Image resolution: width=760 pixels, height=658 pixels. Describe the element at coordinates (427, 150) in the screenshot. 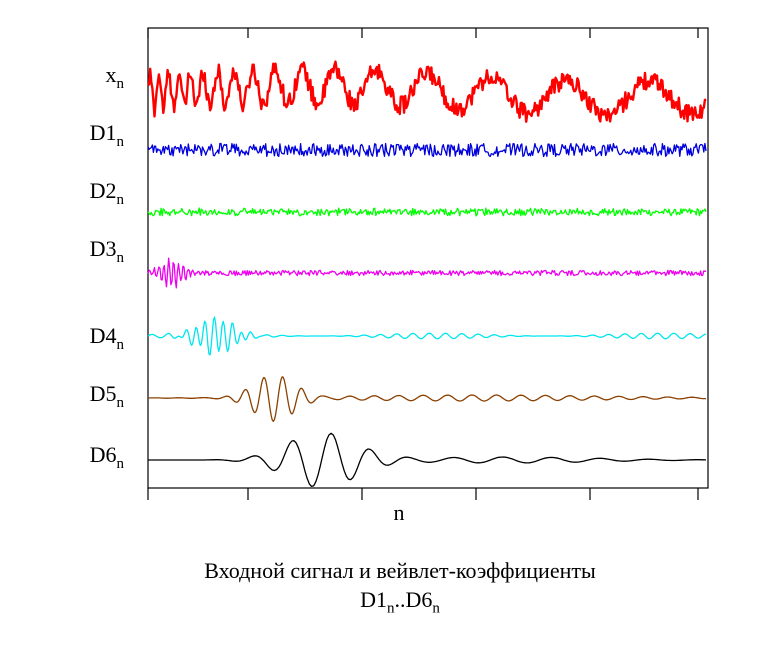

I see `series-line-d1` at that location.